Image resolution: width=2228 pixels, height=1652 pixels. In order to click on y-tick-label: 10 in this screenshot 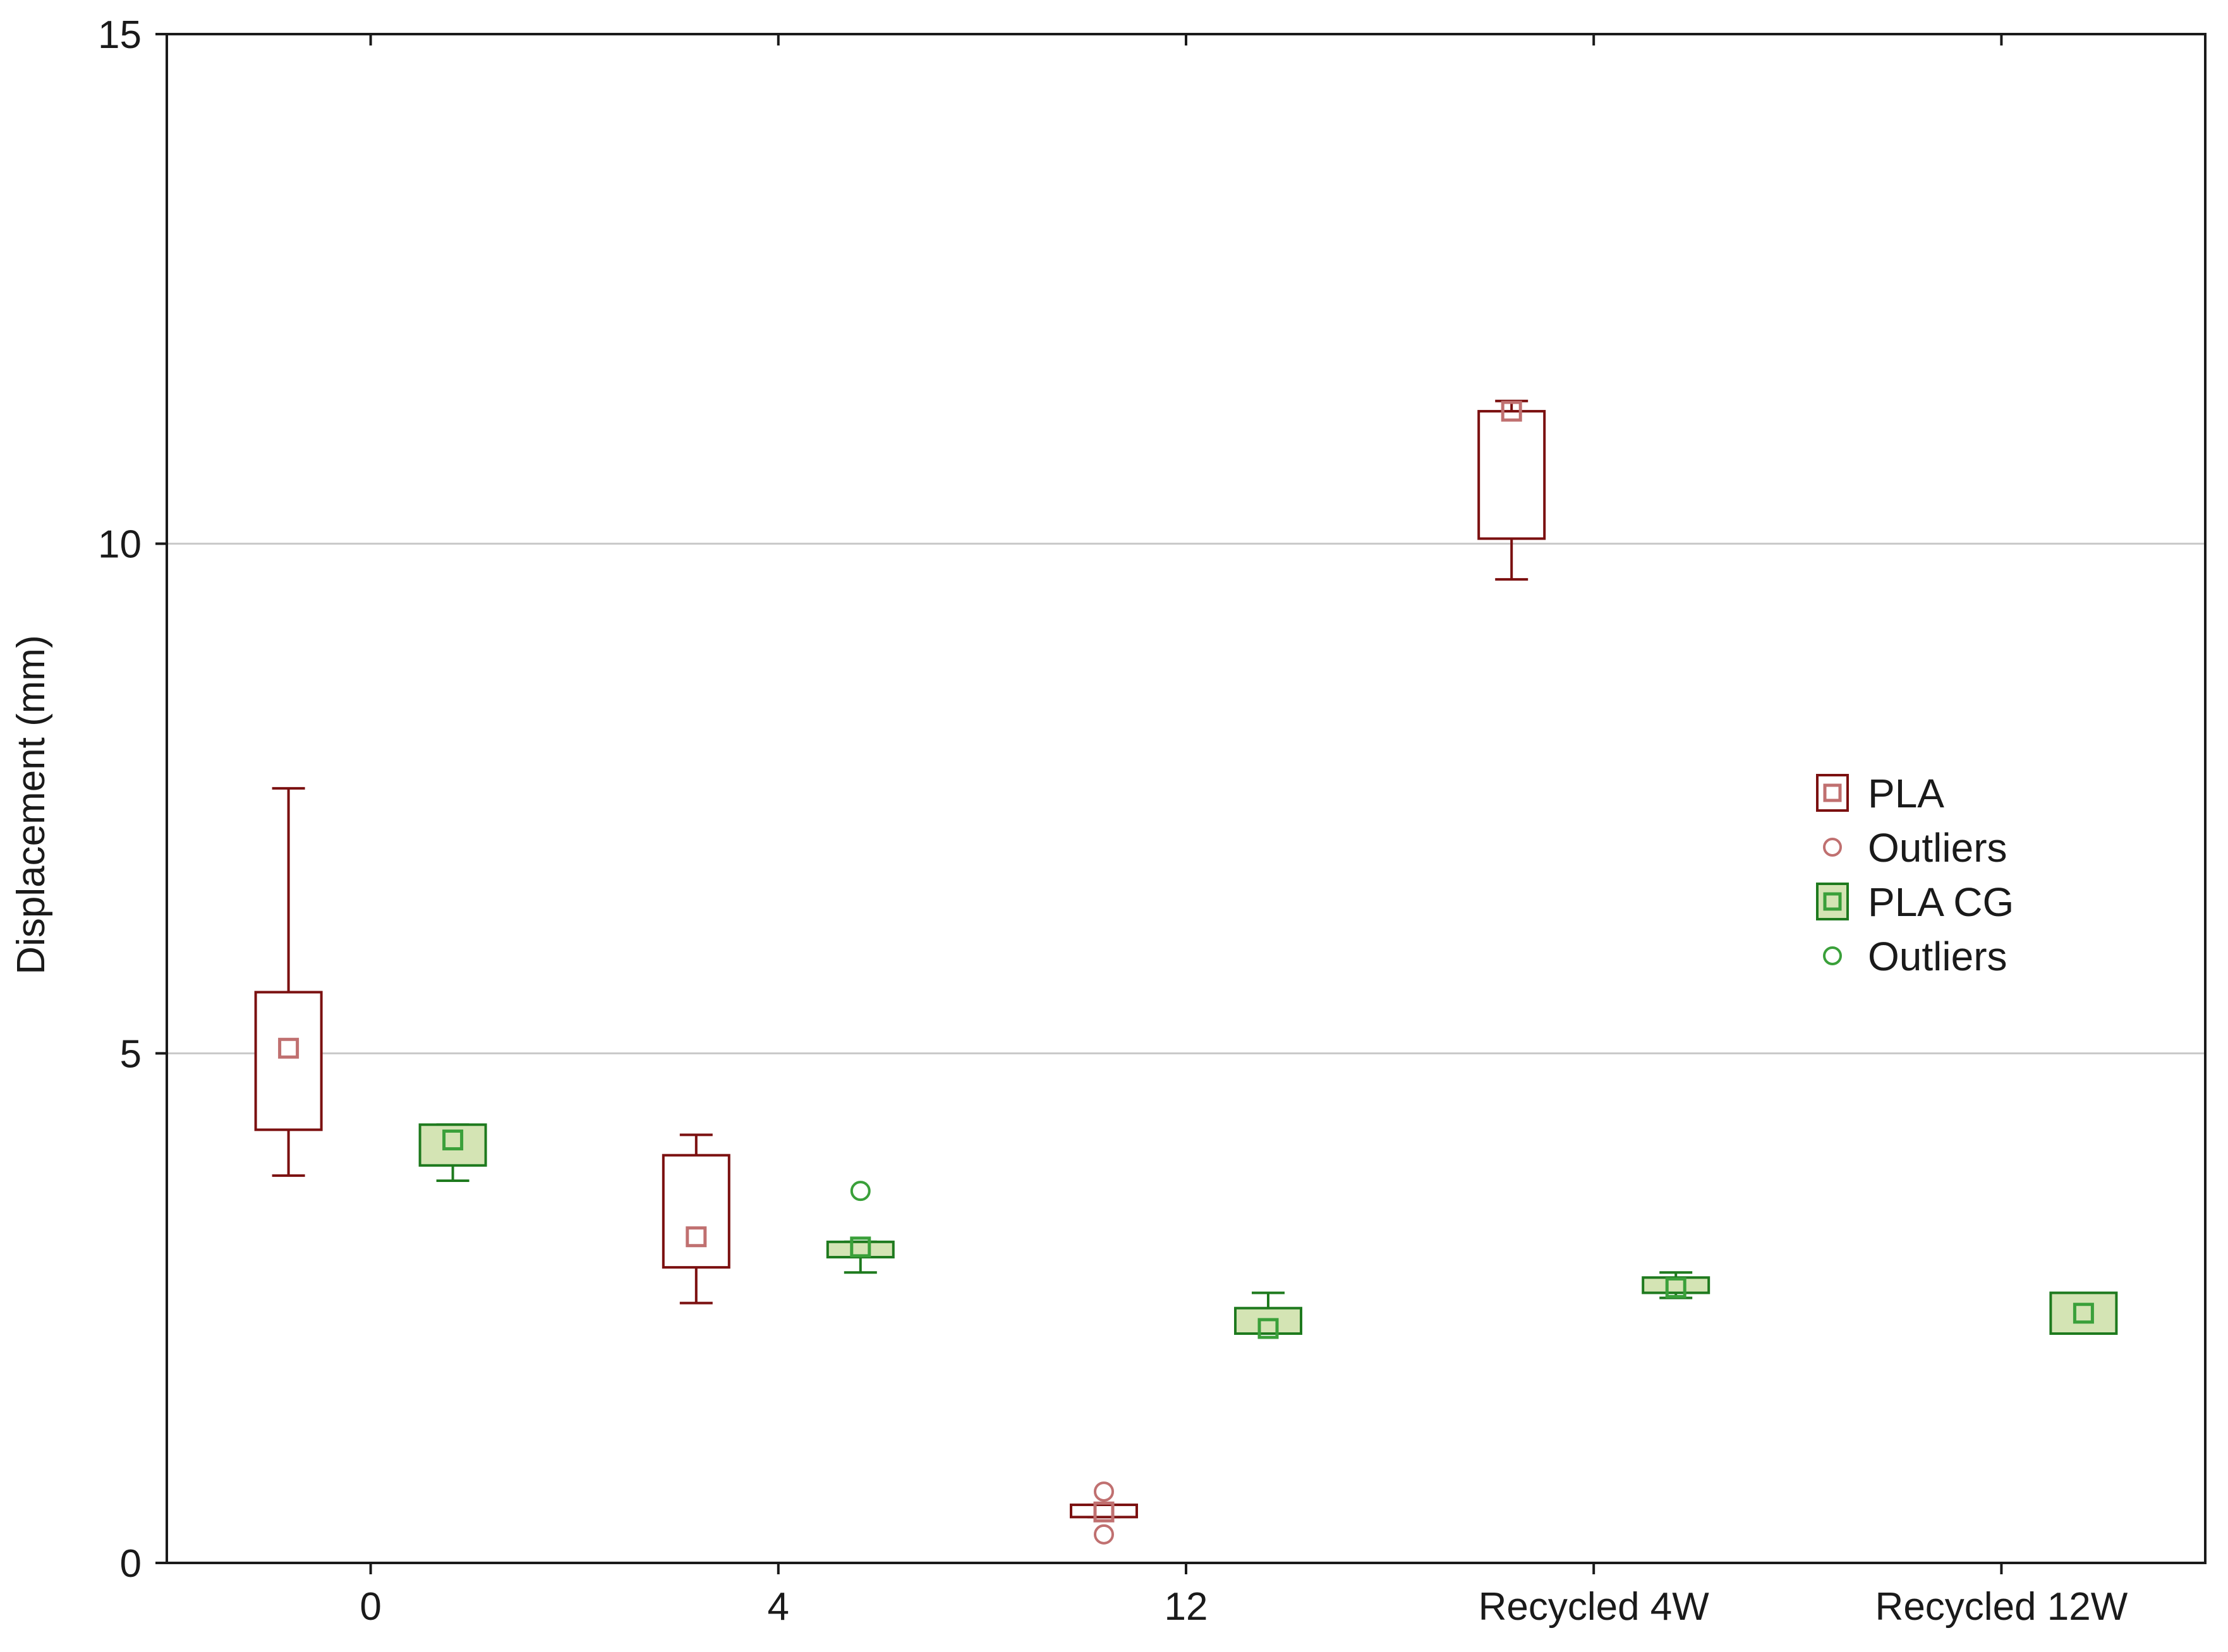, I will do `click(120, 545)`.